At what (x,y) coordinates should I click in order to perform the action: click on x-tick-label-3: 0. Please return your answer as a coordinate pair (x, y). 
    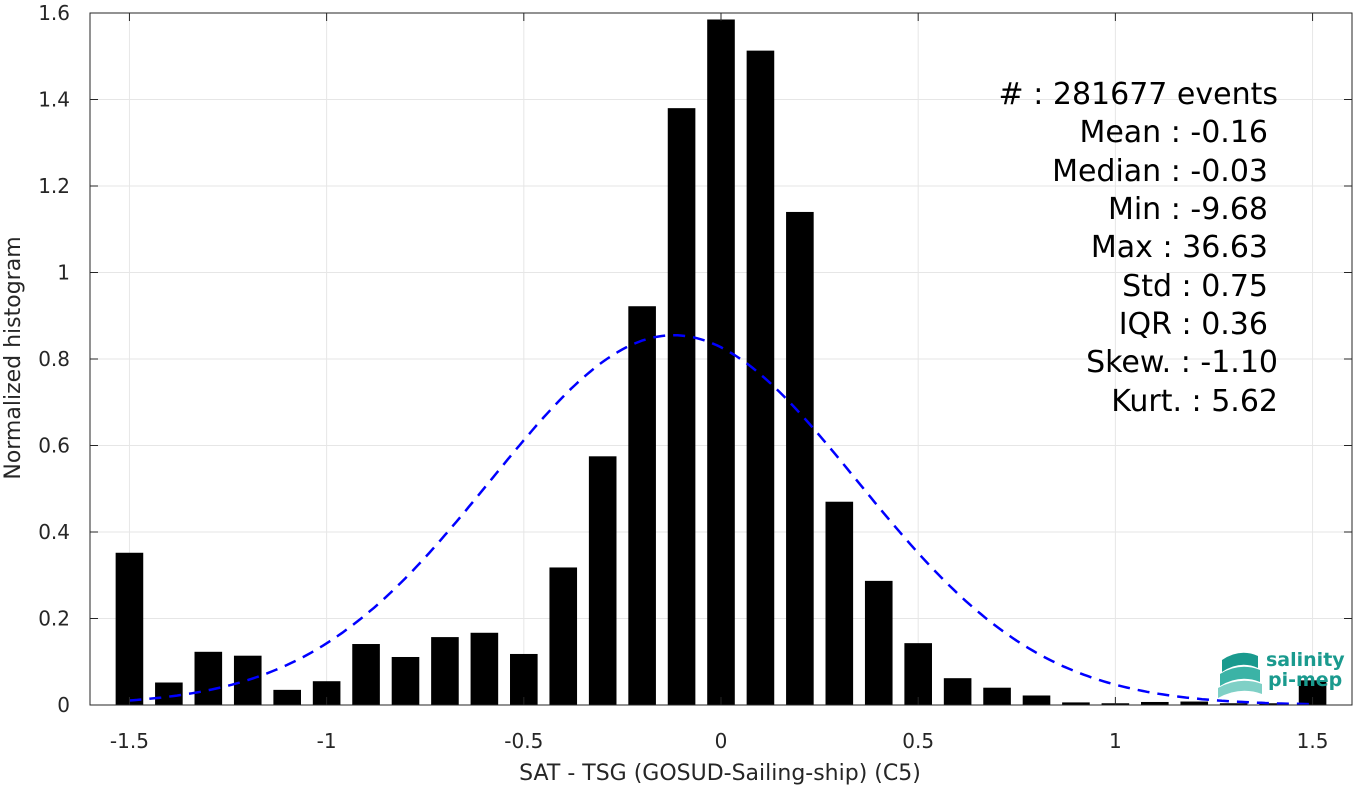
    Looking at the image, I should click on (721, 741).